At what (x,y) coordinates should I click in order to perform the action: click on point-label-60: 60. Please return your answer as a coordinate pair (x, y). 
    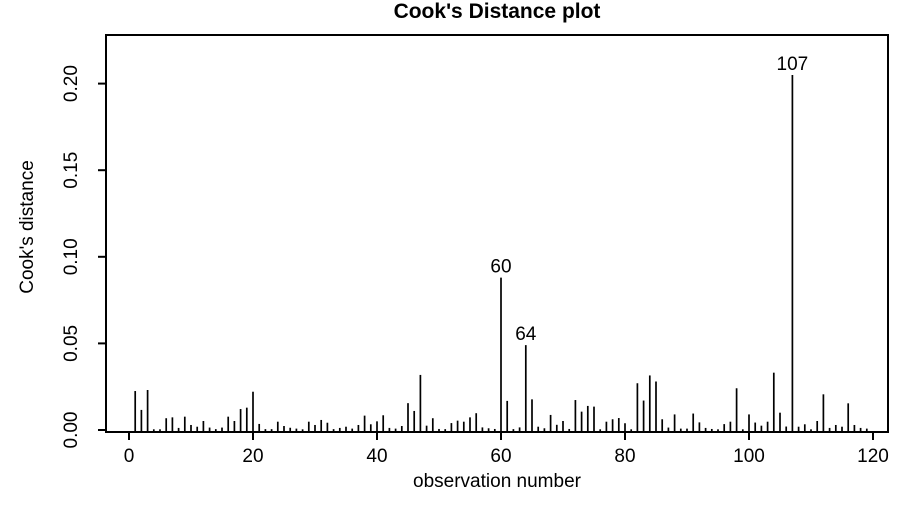
    Looking at the image, I should click on (500, 267).